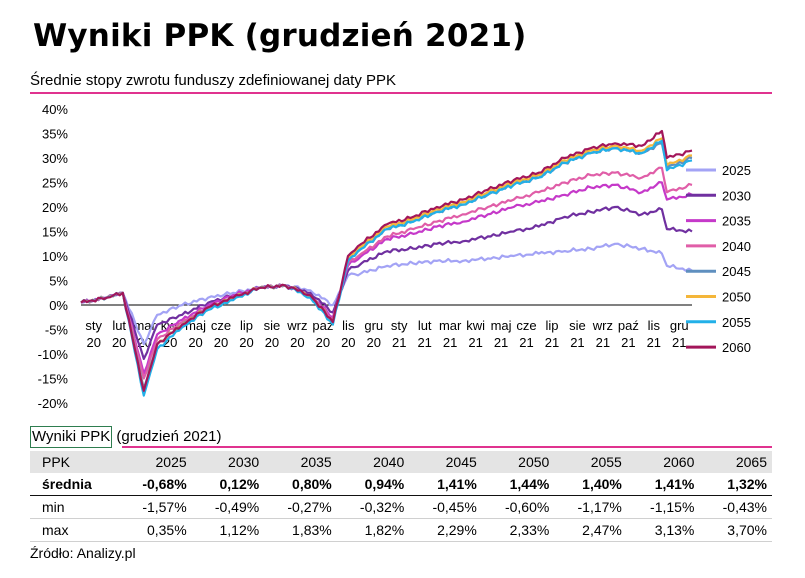 The image size is (805, 578). Describe the element at coordinates (679, 462) in the screenshot. I see `column-header-2060: 2060` at that location.